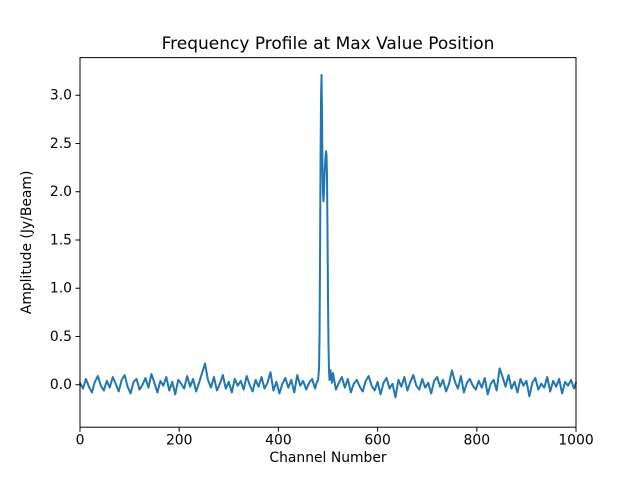 The image size is (640, 480). I want to click on y-tick-label: 3.0, so click(61, 96).